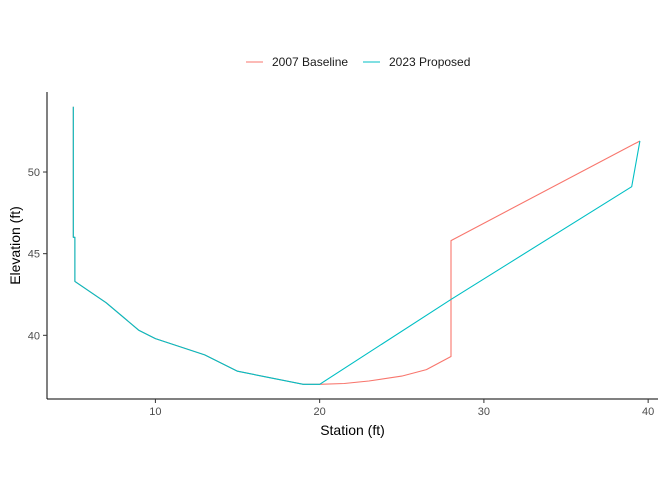 This screenshot has width=672, height=480. I want to click on x-tick-label: 20, so click(320, 412).